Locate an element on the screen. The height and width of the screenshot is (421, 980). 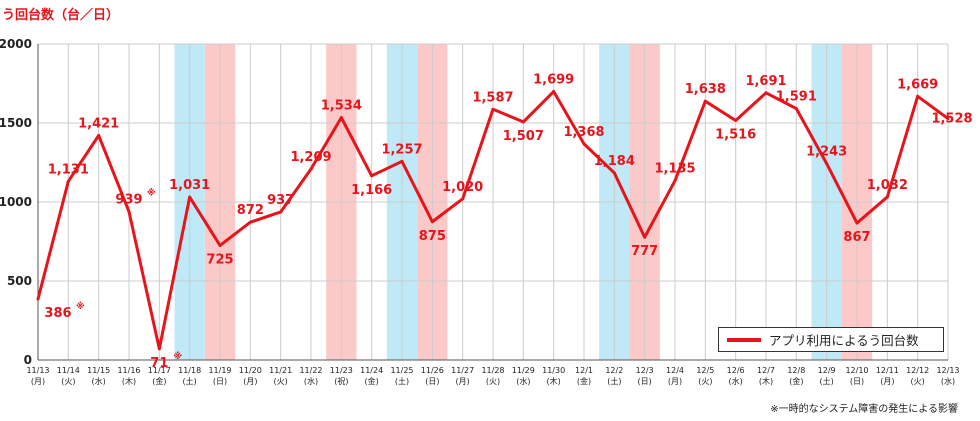
x-tick-date: 11/24 is located at coordinates (371, 370).